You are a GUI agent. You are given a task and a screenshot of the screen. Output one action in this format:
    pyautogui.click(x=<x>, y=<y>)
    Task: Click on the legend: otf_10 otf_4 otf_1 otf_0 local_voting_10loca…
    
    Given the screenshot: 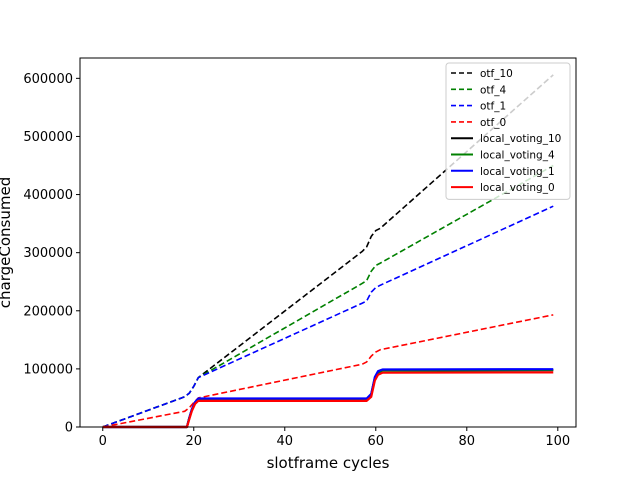 What is the action you would take?
    pyautogui.click(x=508, y=131)
    